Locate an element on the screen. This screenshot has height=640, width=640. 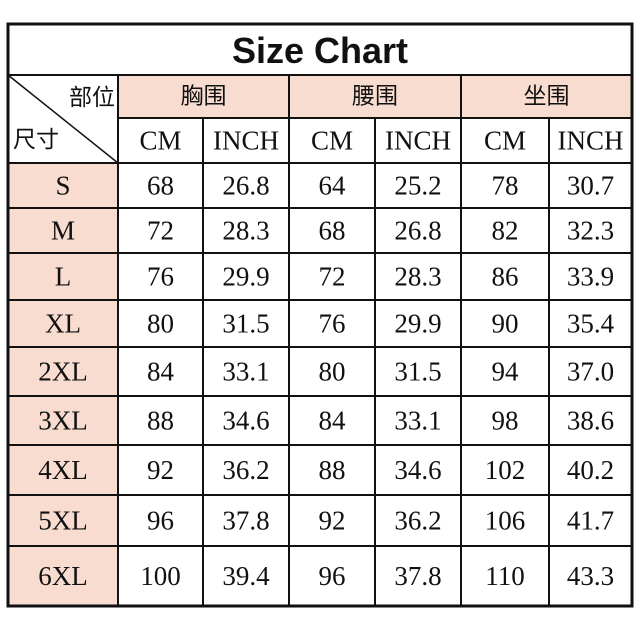
size-label: XL is located at coordinates (63, 324).